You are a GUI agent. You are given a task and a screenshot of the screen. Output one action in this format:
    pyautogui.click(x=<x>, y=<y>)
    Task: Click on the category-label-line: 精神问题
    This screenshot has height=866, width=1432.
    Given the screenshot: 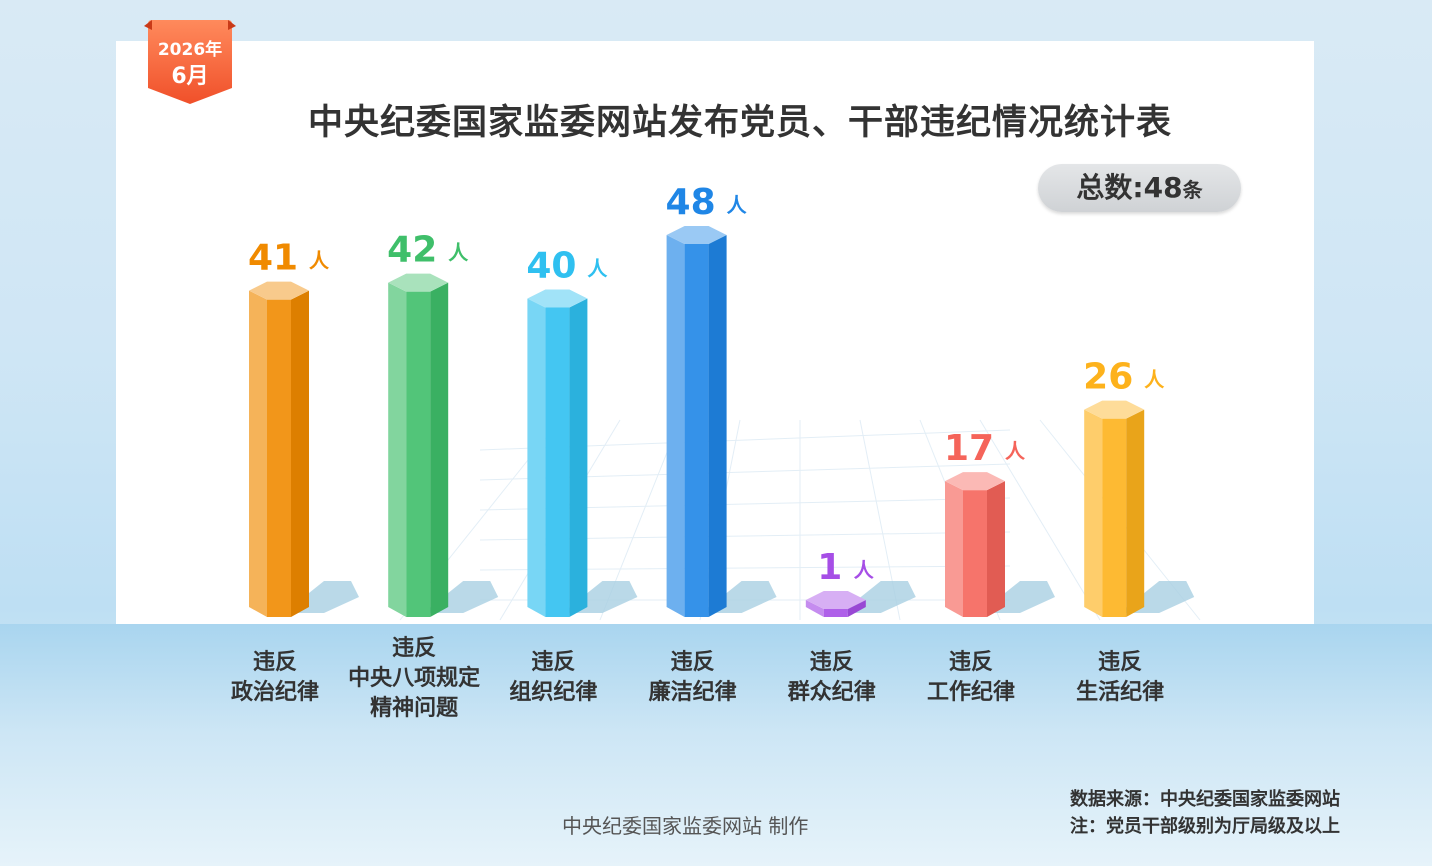 What is the action you would take?
    pyautogui.click(x=414, y=708)
    